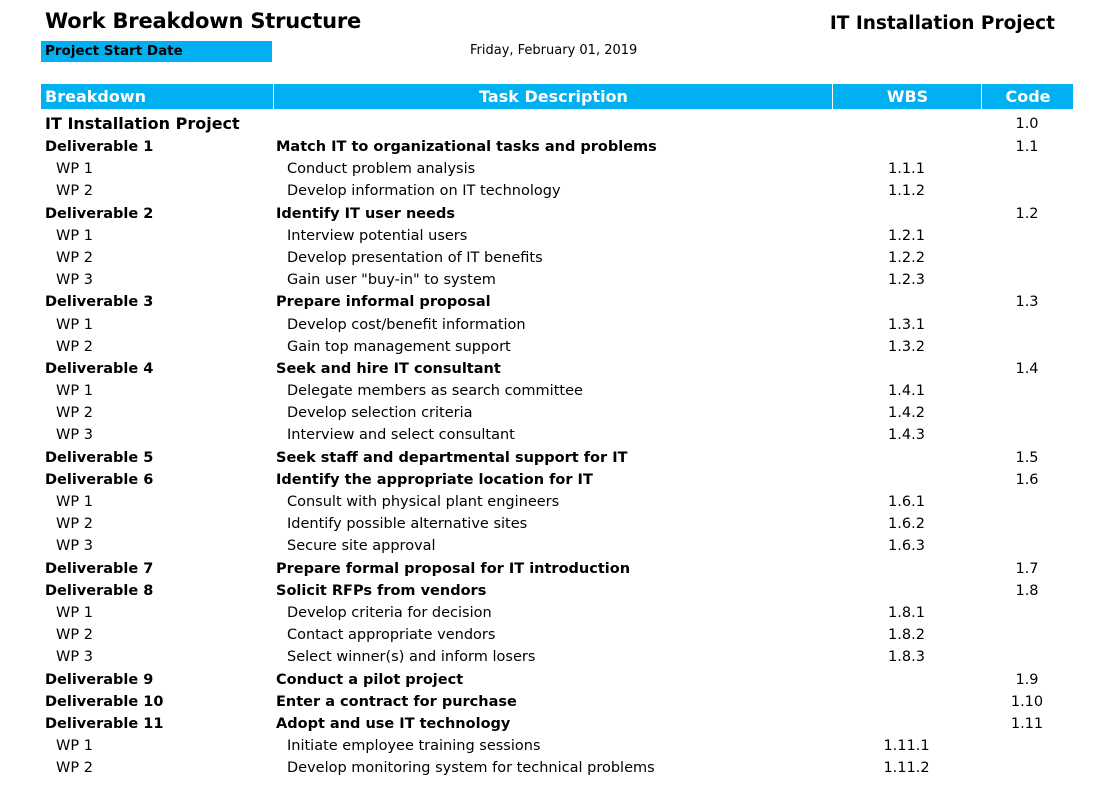 This screenshot has height=806, width=1094. I want to click on table-row: WP 3 Gain user "buy-in" to system 1.2.3, so click(557, 280).